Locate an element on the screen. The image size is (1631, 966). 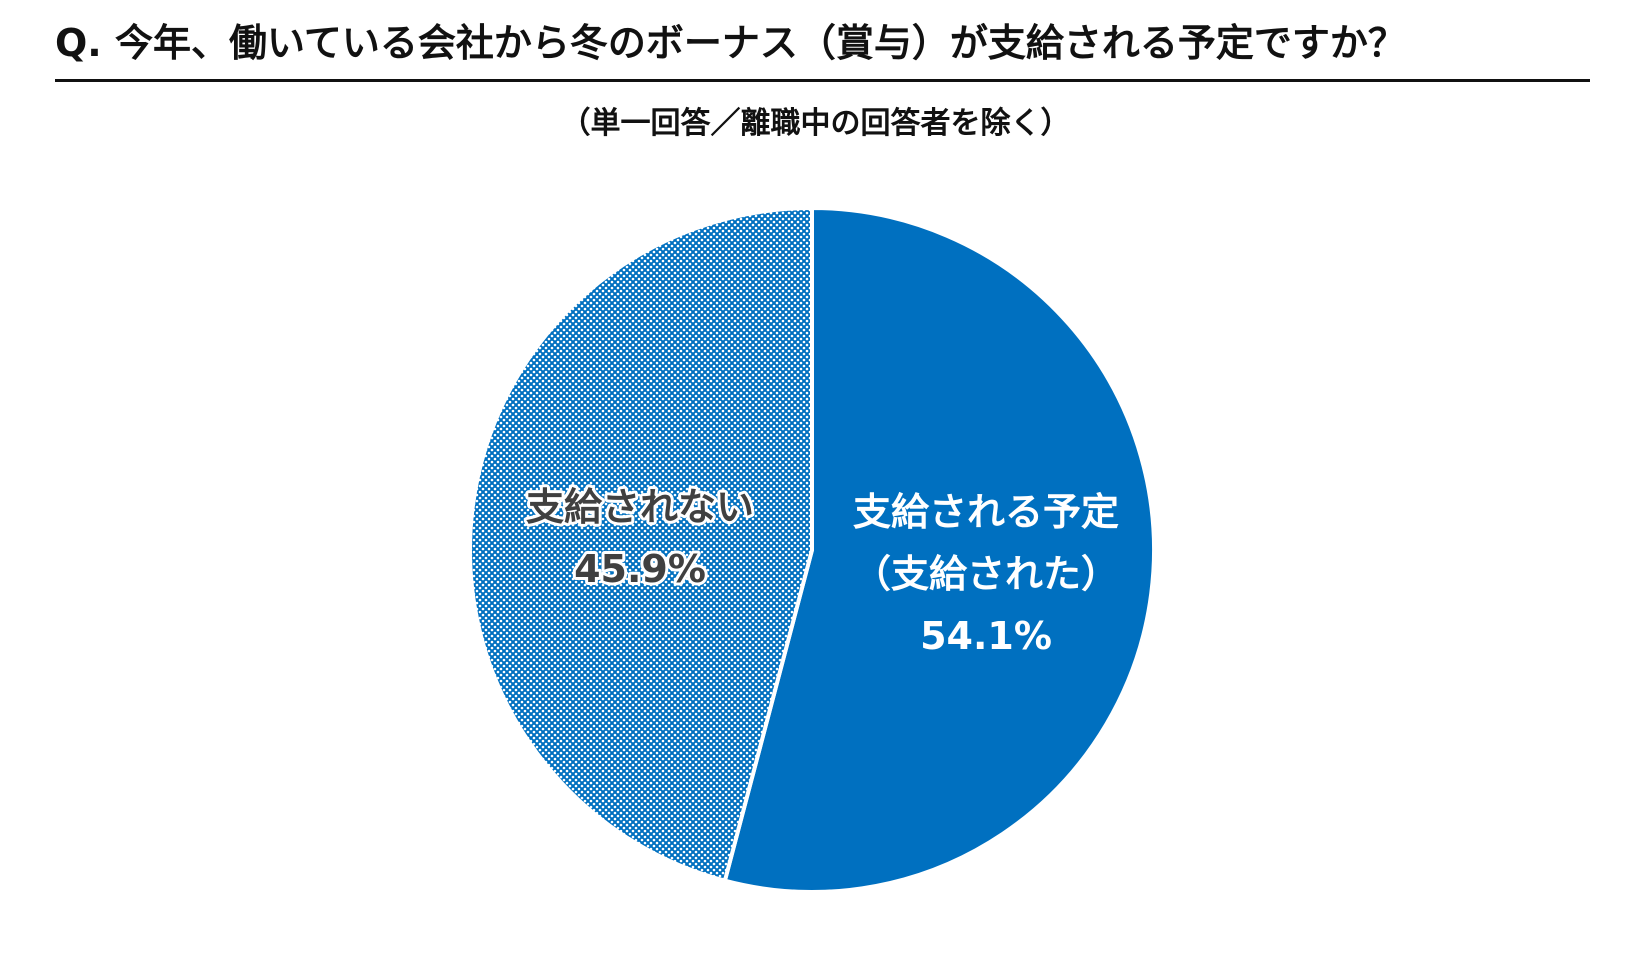
chart-title: Q. 今年、働いている会社から冬のボーナス（賞与）が支給される予定ですか？ is located at coordinates (730, 43).